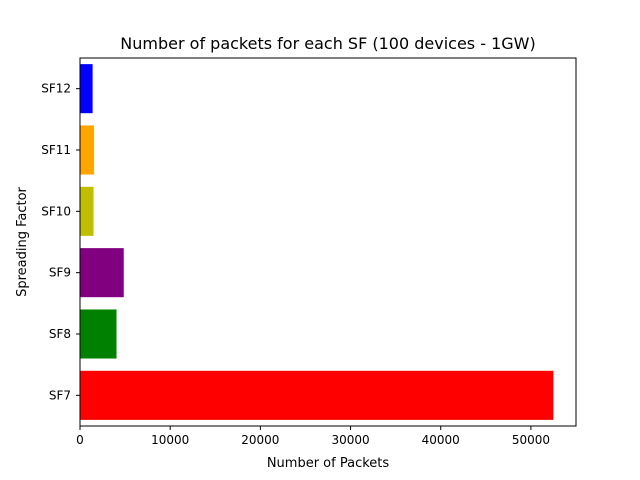 This screenshot has height=480, width=640. What do you see at coordinates (317, 395) in the screenshot?
I see `bar-sf7` at bounding box center [317, 395].